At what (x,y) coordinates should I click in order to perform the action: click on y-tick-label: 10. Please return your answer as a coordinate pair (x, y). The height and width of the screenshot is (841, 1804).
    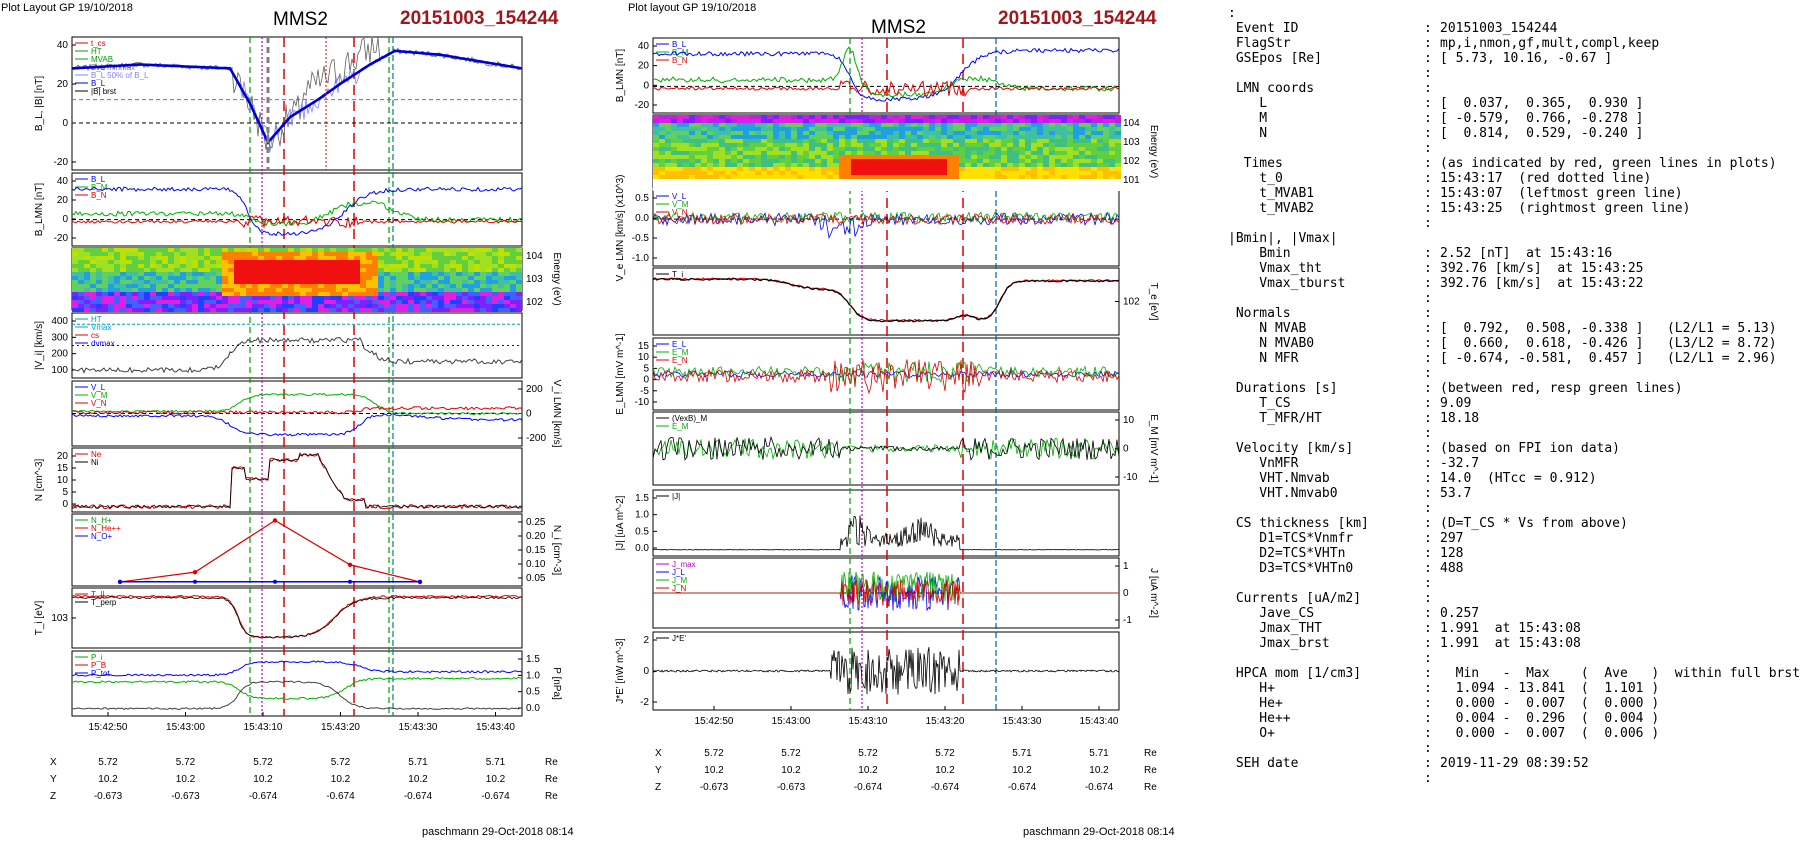
    Looking at the image, I should click on (644, 357).